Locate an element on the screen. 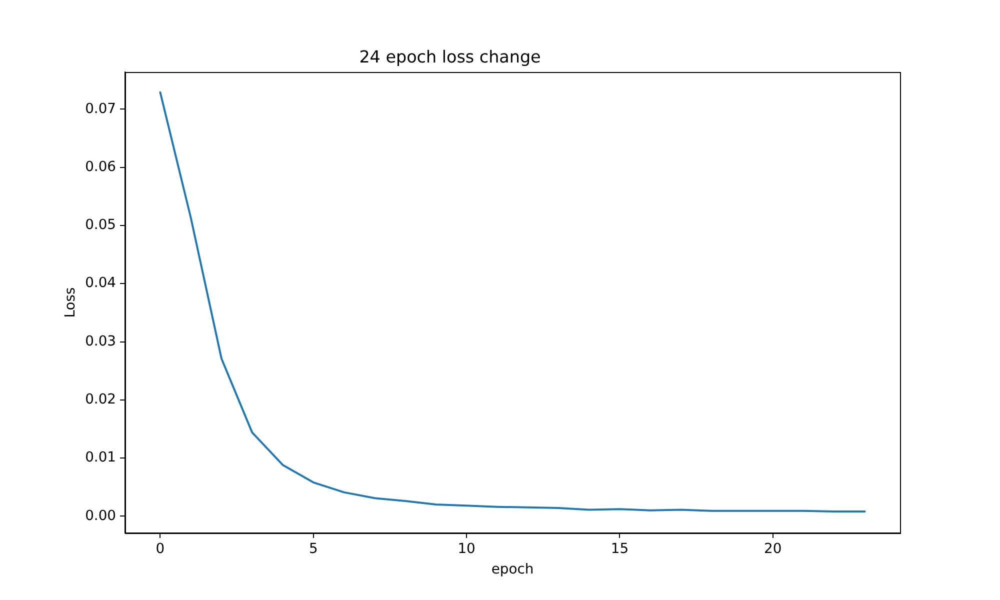  x-tick-label: 0 is located at coordinates (160, 548).